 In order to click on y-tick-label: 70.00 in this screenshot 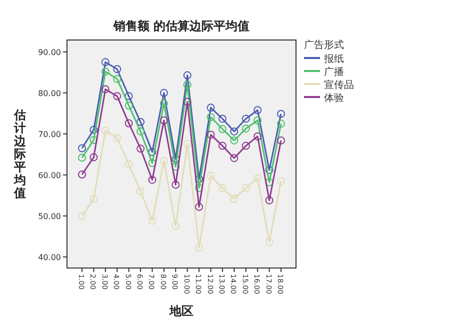, I will do `click(49, 134)`.